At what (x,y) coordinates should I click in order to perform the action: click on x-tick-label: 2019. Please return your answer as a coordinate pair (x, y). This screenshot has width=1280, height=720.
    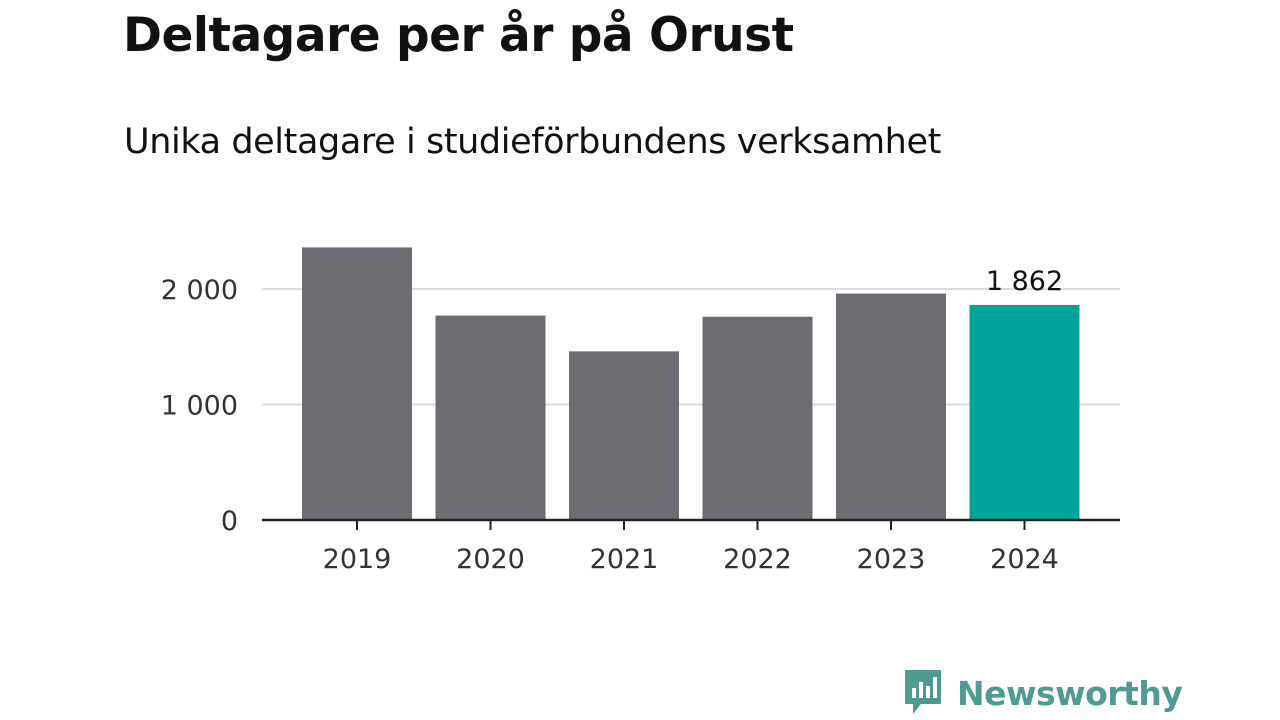
    Looking at the image, I should click on (357, 559).